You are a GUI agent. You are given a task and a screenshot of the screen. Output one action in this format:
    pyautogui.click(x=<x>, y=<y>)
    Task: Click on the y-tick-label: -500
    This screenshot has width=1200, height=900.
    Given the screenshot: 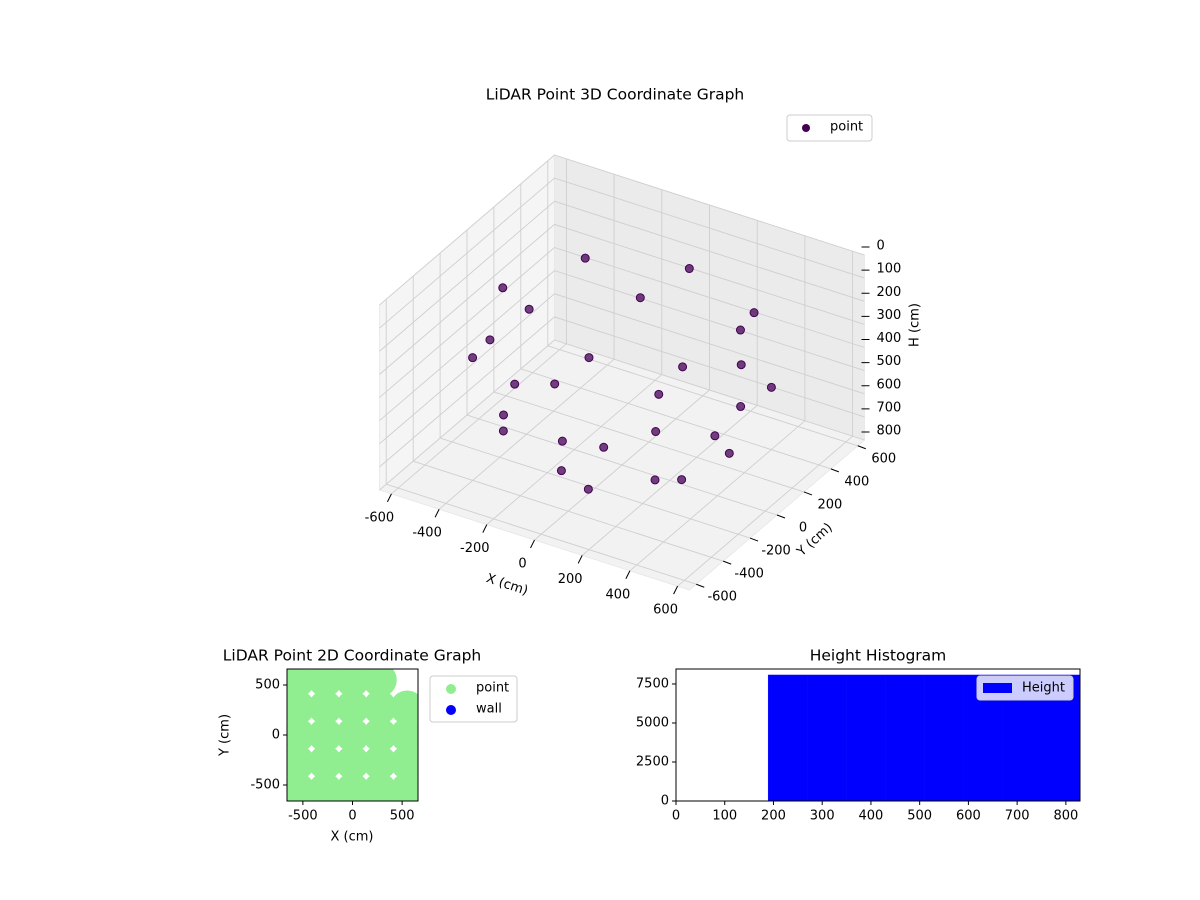 What is the action you would take?
    pyautogui.click(x=265, y=785)
    